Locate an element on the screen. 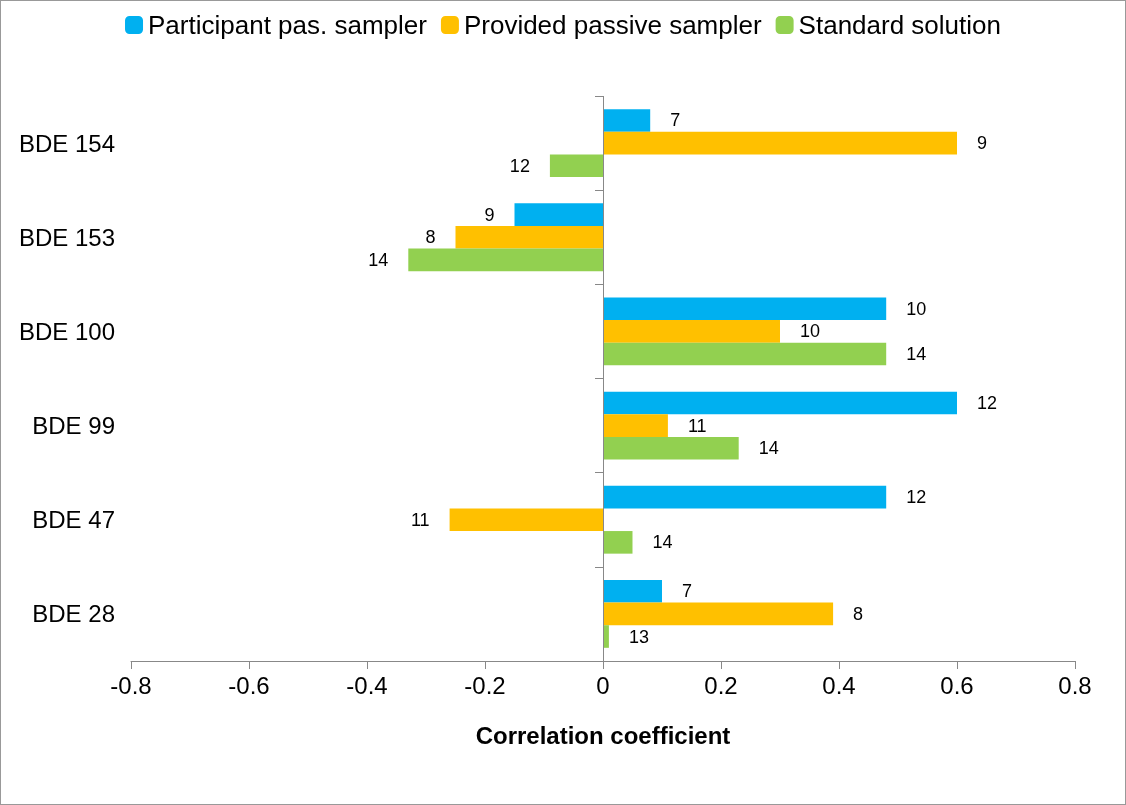 This screenshot has width=1126, height=805. legend-label: Provided passive sampler is located at coordinates (612, 25).